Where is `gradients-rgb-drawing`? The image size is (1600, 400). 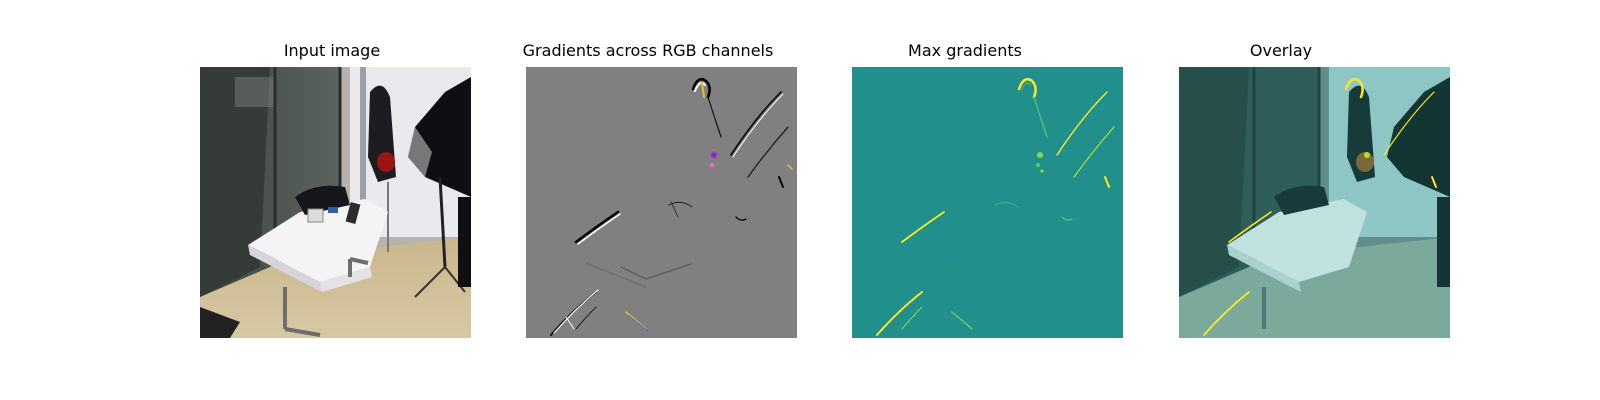
gradients-rgb-drawing is located at coordinates (661, 202).